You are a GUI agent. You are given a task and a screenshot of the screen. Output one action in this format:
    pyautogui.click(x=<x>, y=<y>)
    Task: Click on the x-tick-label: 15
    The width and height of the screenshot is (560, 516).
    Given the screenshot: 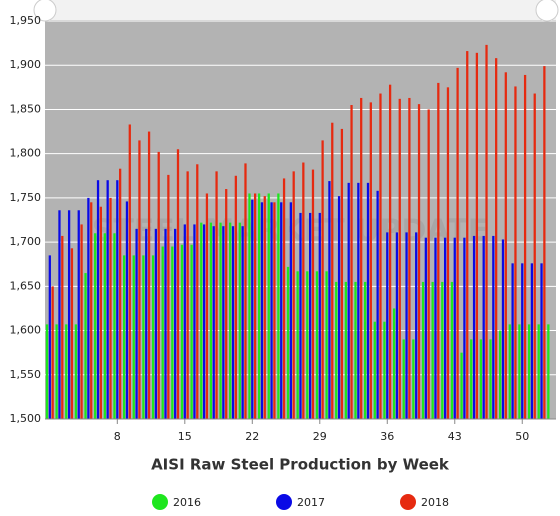 What is the action you would take?
    pyautogui.click(x=185, y=436)
    